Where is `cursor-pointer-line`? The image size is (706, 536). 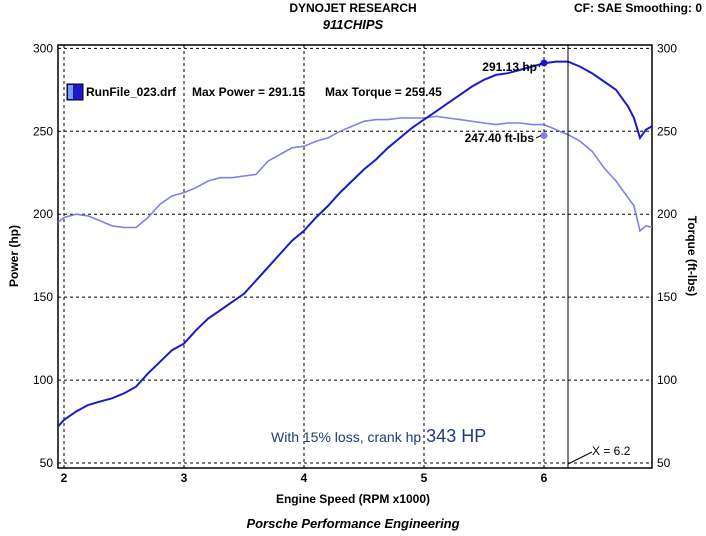 cursor-pointer-line is located at coordinates (580, 458).